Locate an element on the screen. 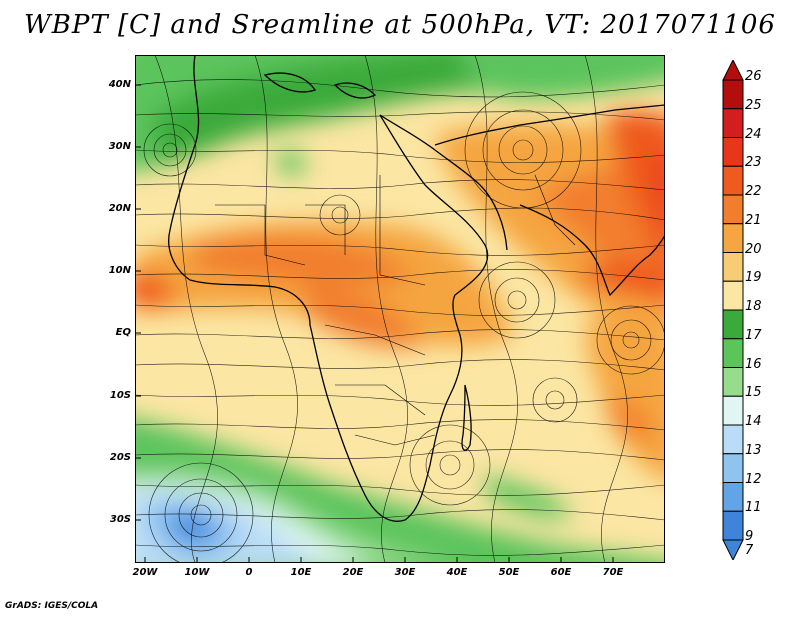 The width and height of the screenshot is (800, 618). lon-label: 50E is located at coordinates (509, 572).